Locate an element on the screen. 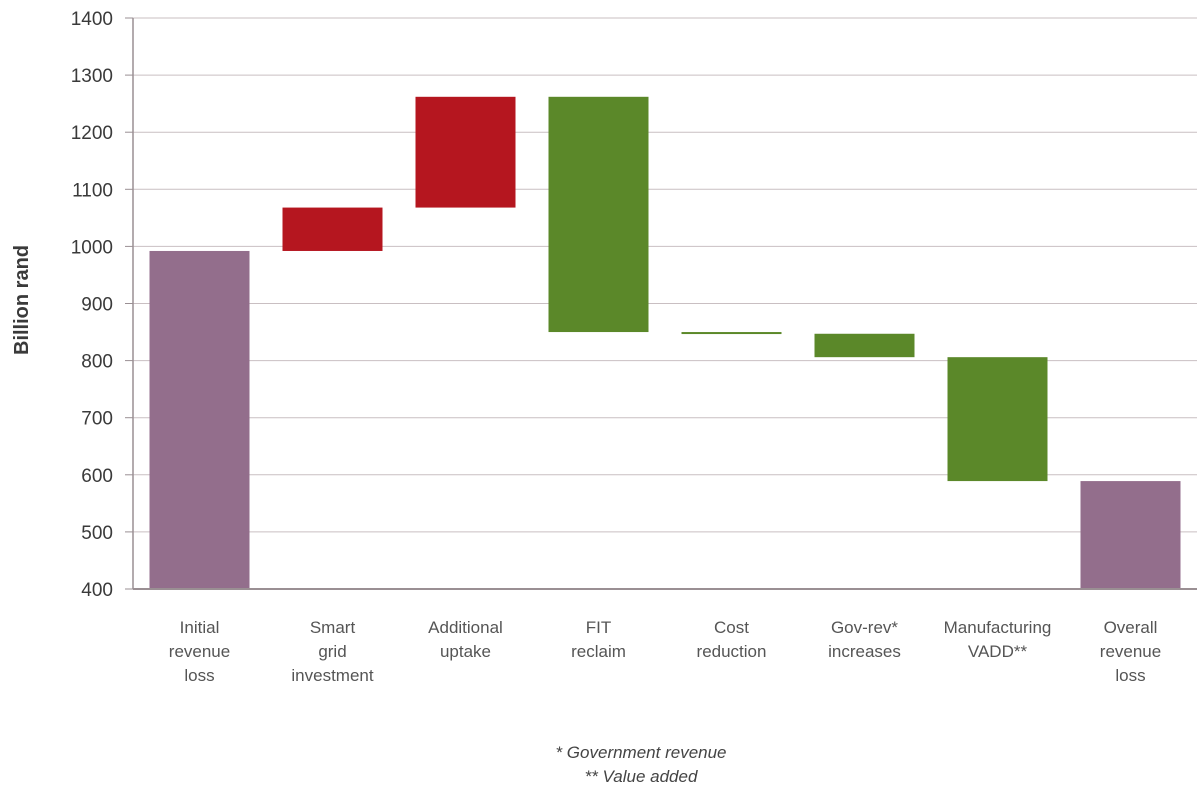 Image resolution: width=1197 pixels, height=785 pixels. y-tick-label: 1300 is located at coordinates (92, 76).